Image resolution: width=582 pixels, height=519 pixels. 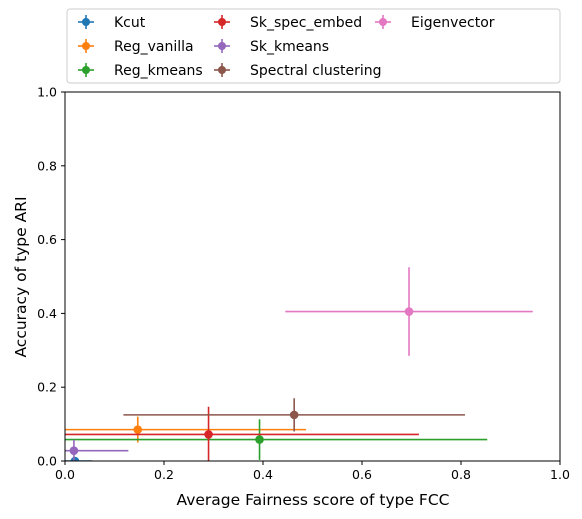 What do you see at coordinates (47, 461) in the screenshot?
I see `y-tick-label: 0.0` at bounding box center [47, 461].